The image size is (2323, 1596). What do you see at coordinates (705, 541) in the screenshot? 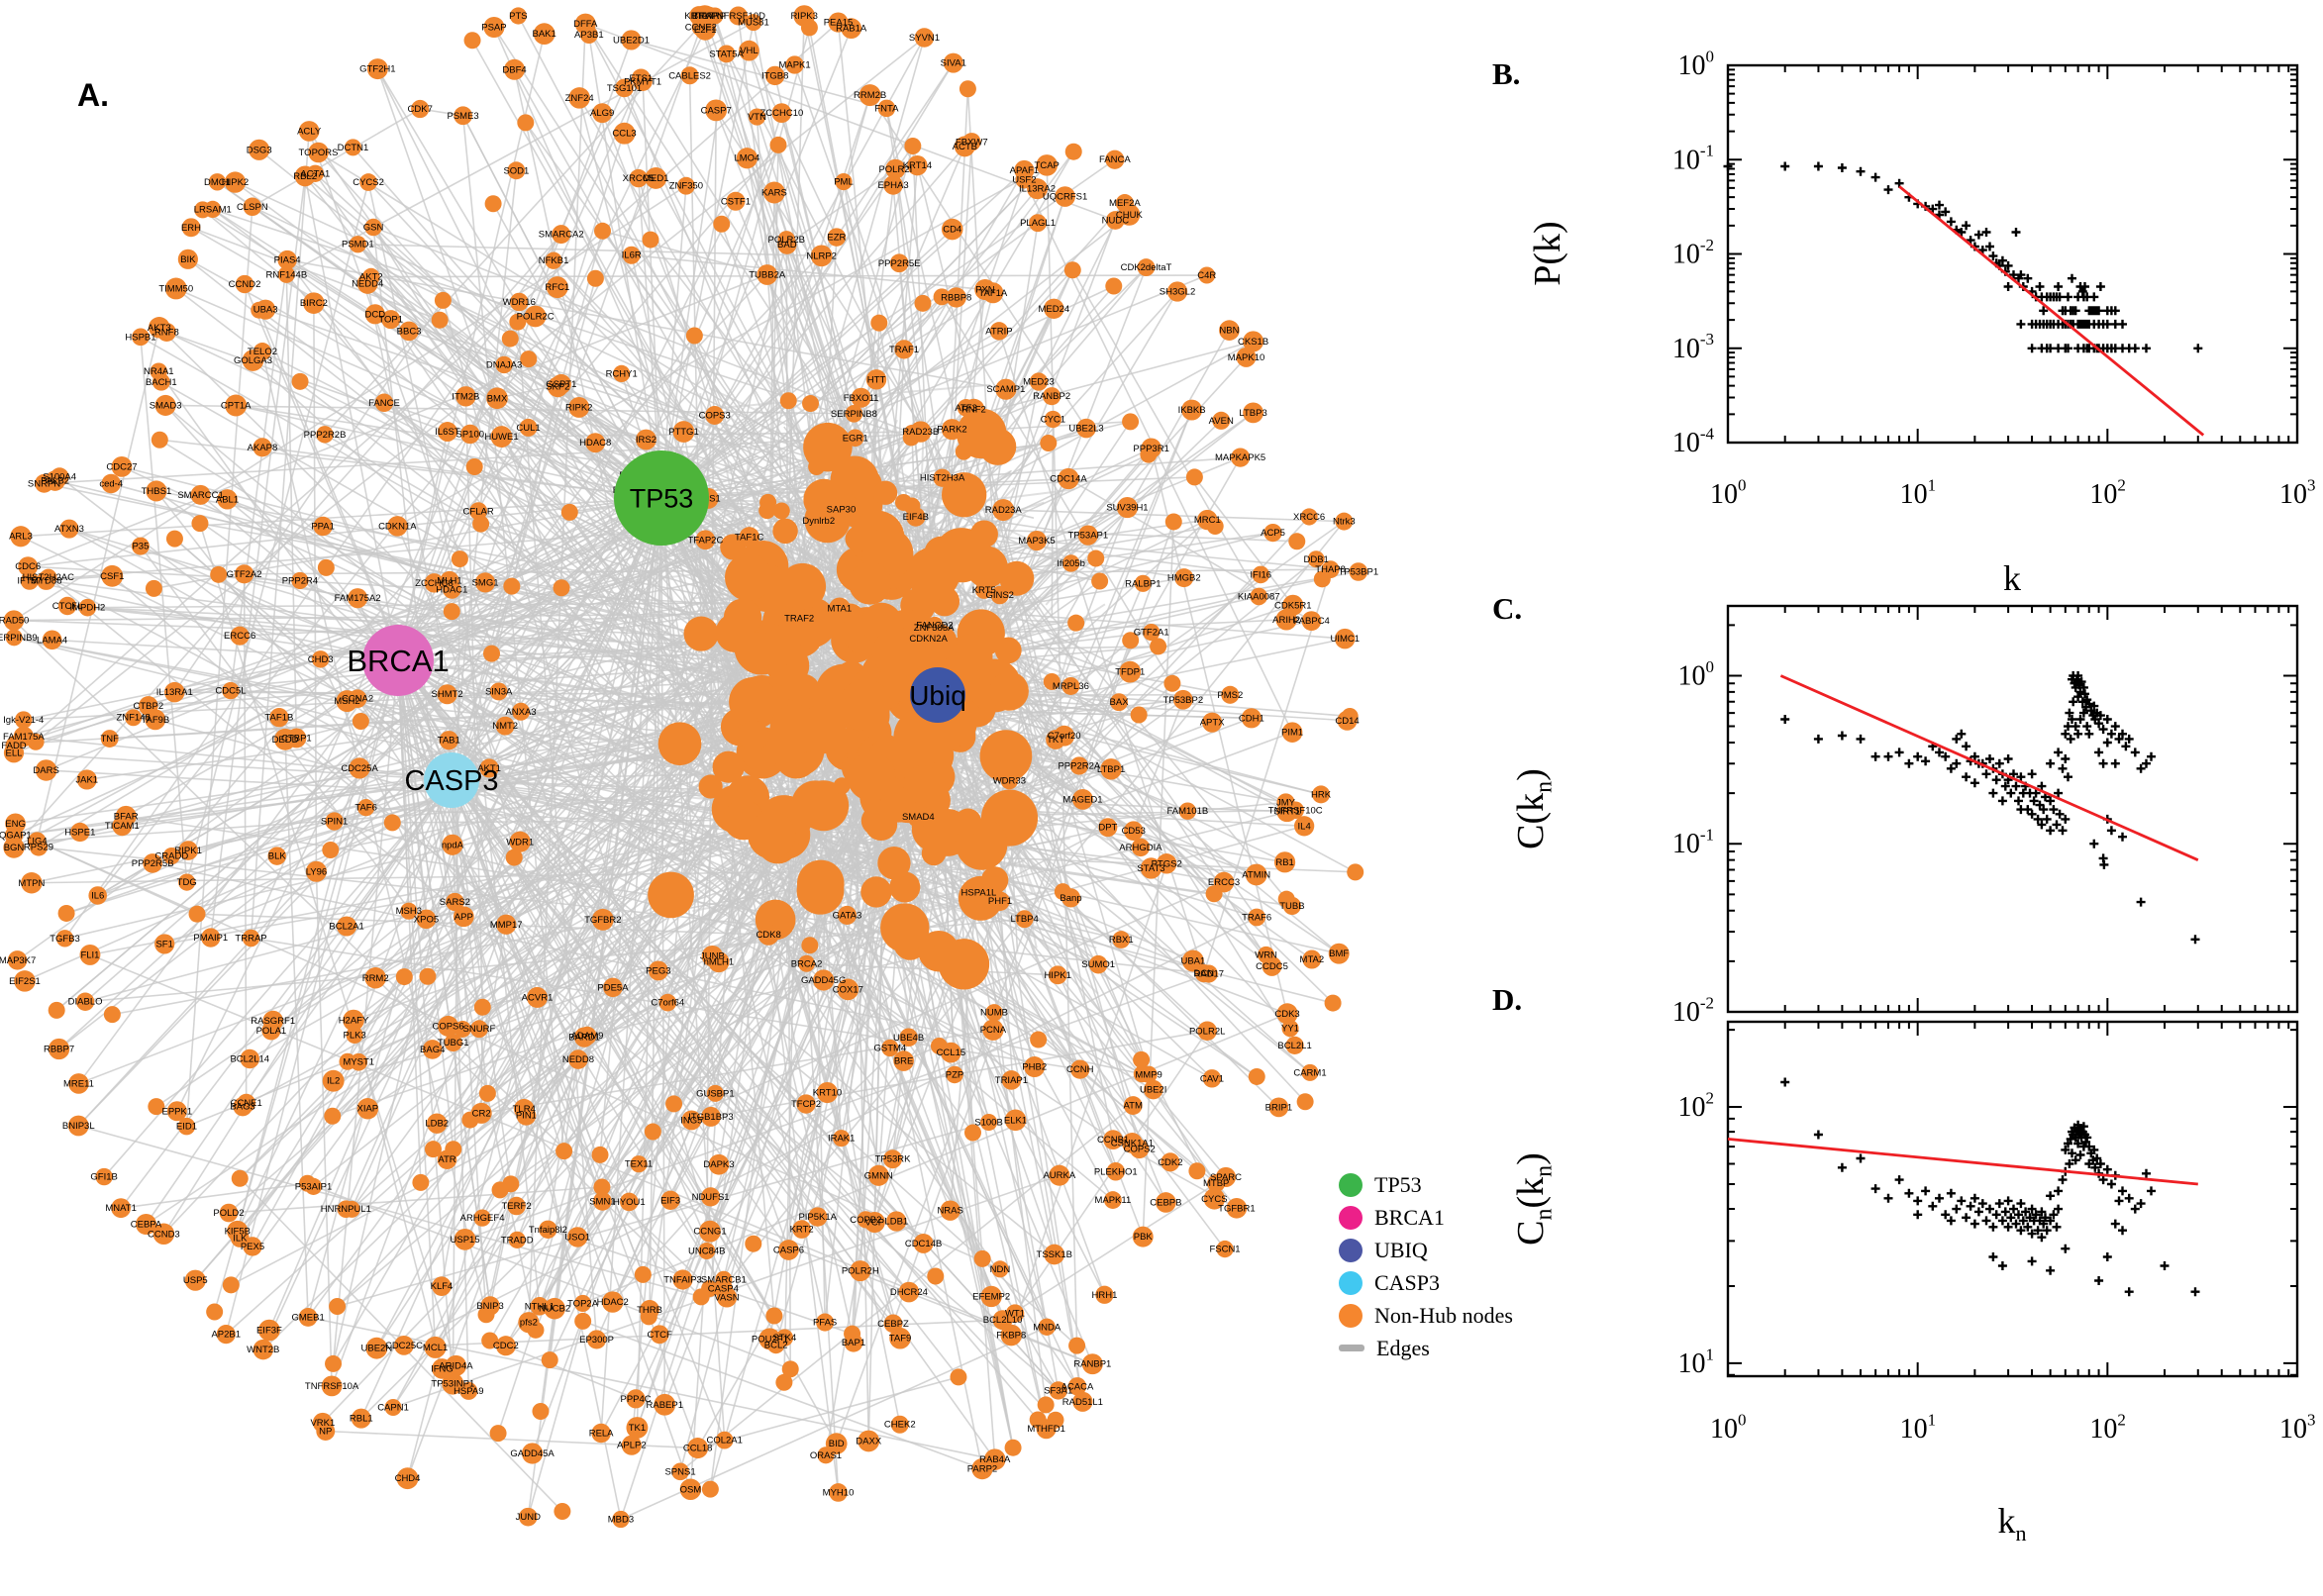
I see `node-label: TFAP2C` at bounding box center [705, 541].